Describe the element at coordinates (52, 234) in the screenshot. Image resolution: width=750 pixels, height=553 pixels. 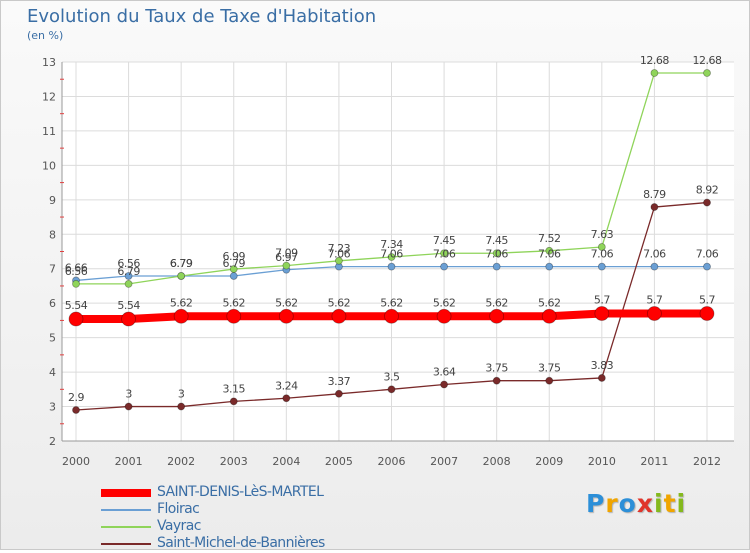
I see `y-tick-label: 8` at that location.